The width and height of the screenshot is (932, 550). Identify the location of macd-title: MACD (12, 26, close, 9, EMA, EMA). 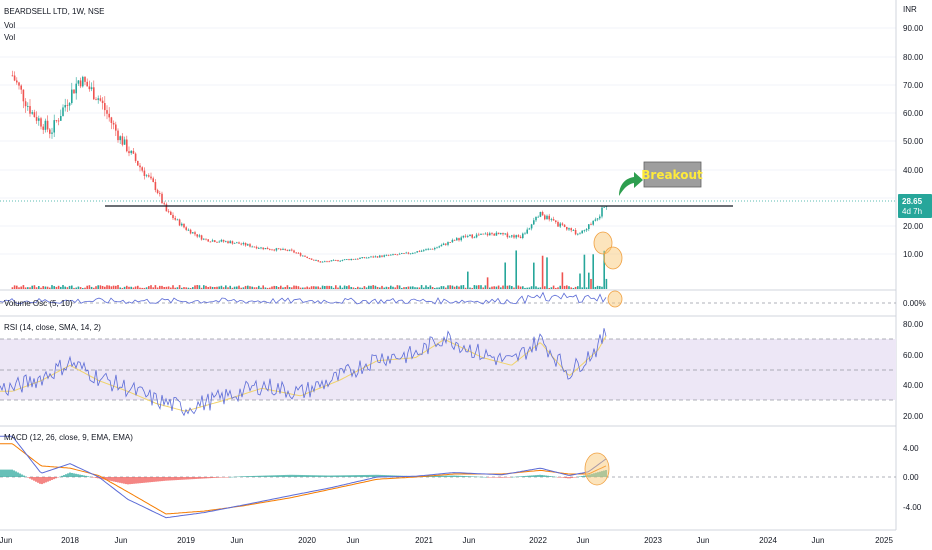
(68, 437).